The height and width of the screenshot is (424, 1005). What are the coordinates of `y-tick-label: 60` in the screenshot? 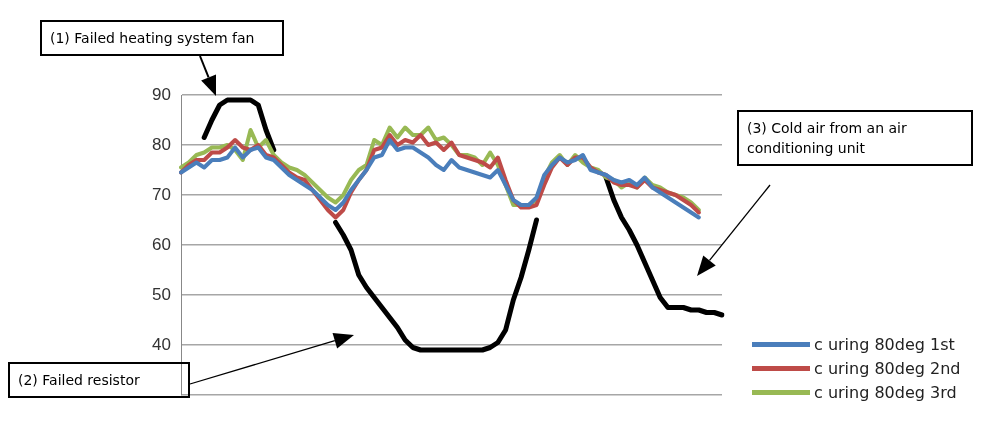 It's located at (161, 244).